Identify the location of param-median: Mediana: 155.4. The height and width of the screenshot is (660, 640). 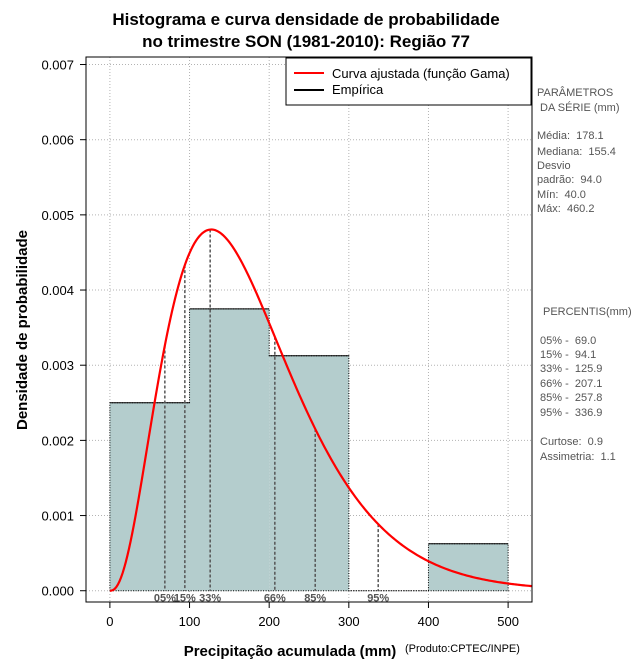
(576, 152).